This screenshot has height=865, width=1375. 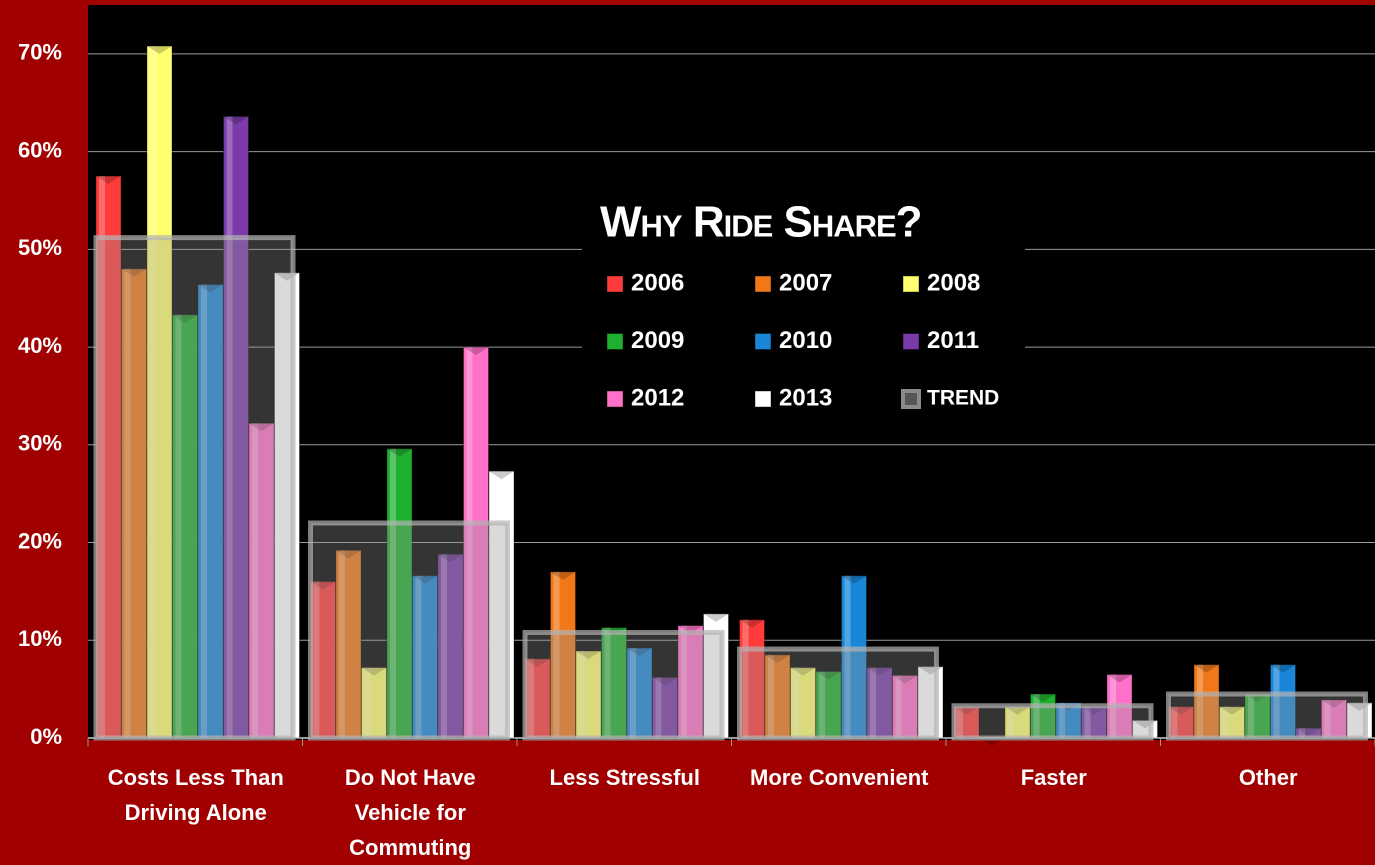 I want to click on y-tick-label: 30%, so click(x=40, y=443).